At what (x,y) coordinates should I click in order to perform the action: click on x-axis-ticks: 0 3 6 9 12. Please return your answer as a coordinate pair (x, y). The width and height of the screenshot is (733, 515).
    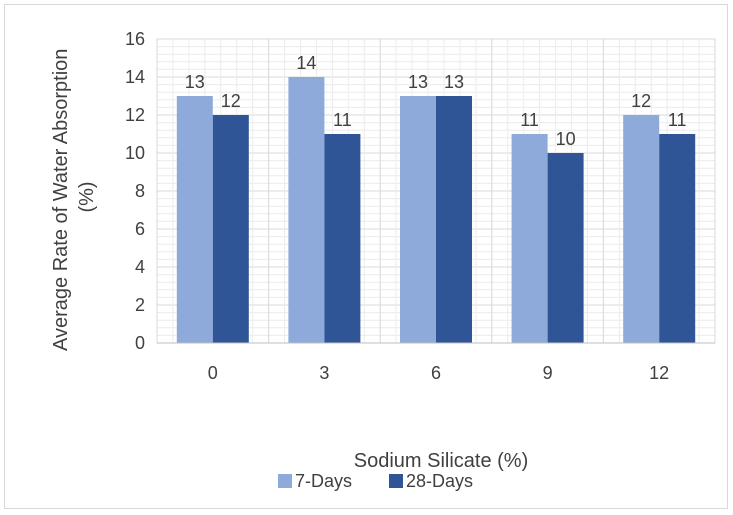
    Looking at the image, I should click on (438, 373).